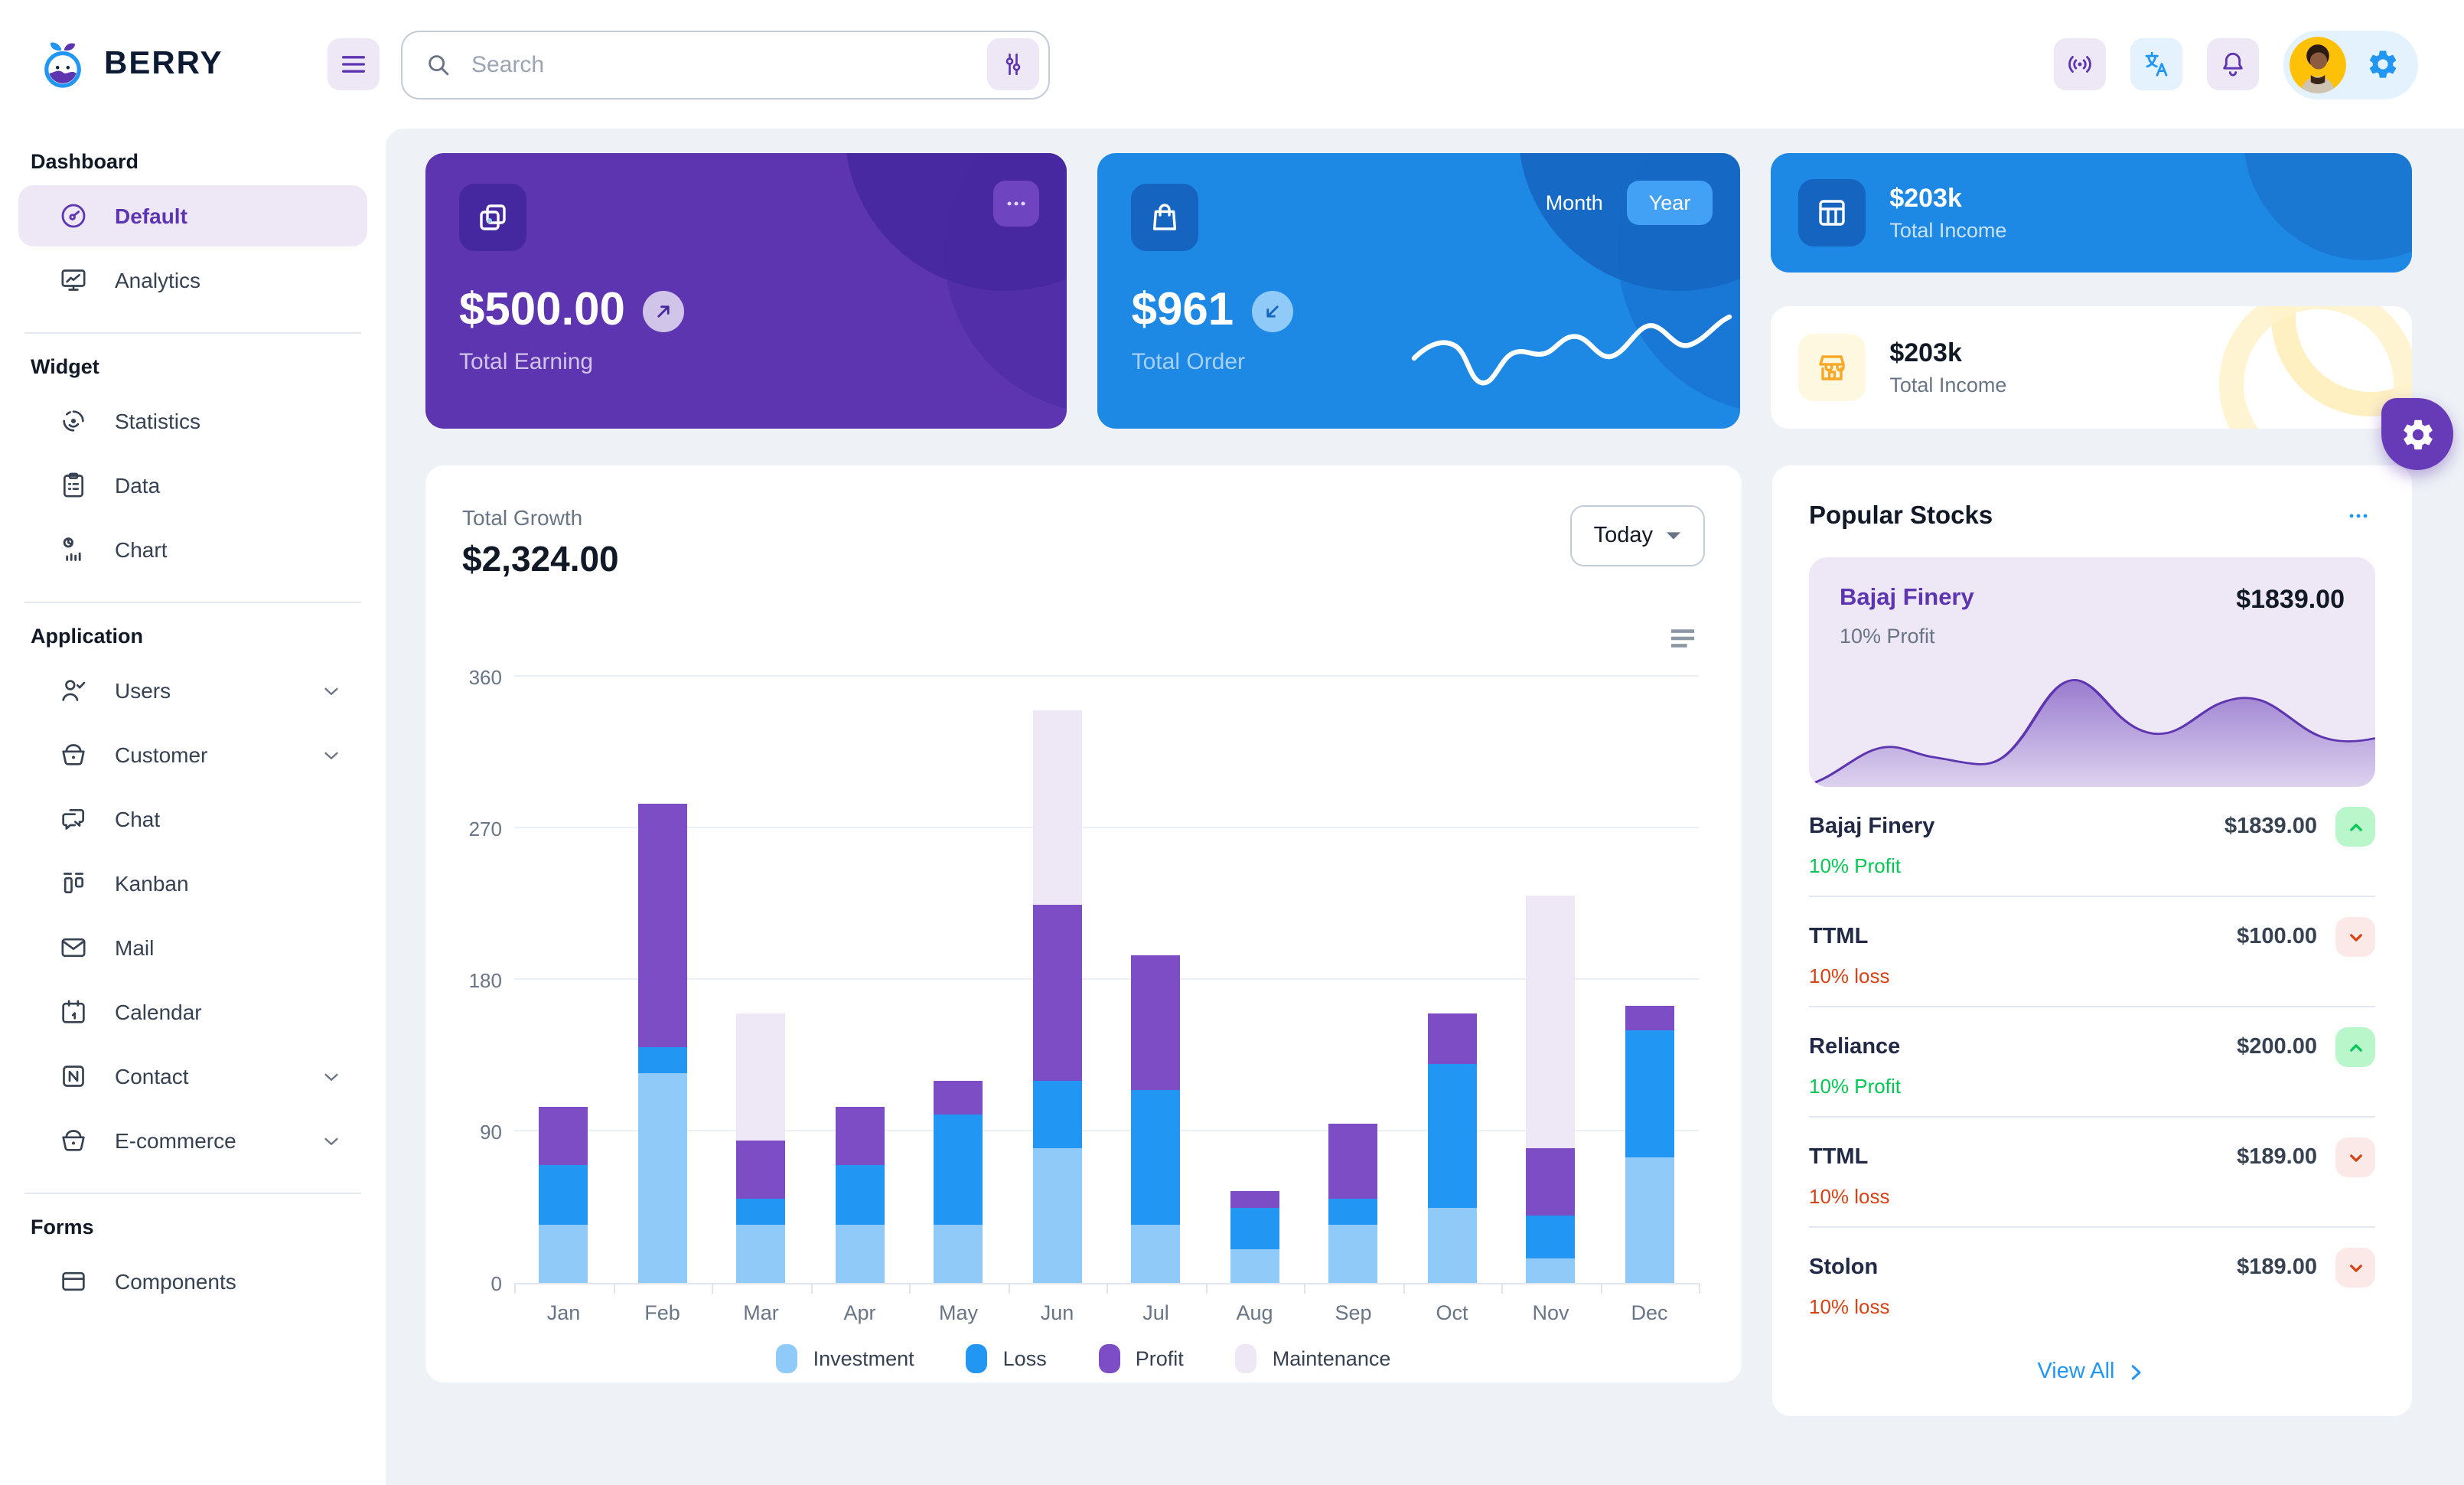 This screenshot has width=2464, height=1485. Describe the element at coordinates (845, 1358) in the screenshot. I see `legend-item: Investment` at that location.